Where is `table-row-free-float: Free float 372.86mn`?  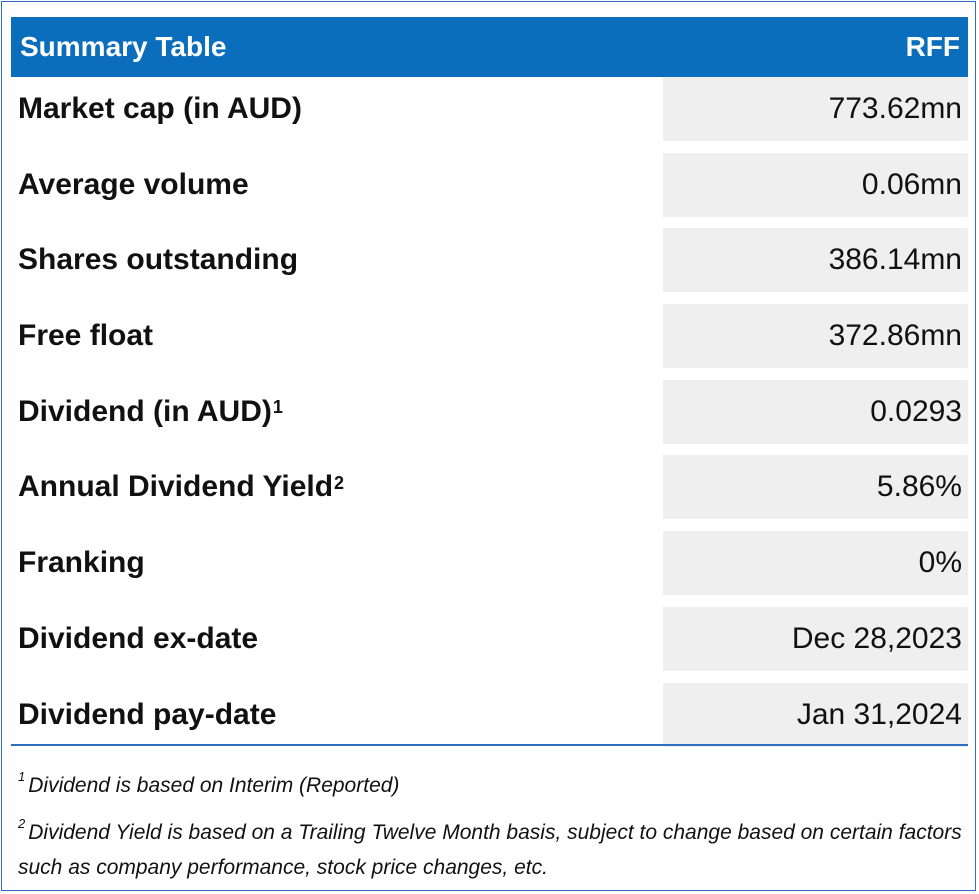 table-row-free-float: Free float 372.86mn is located at coordinates (489, 342).